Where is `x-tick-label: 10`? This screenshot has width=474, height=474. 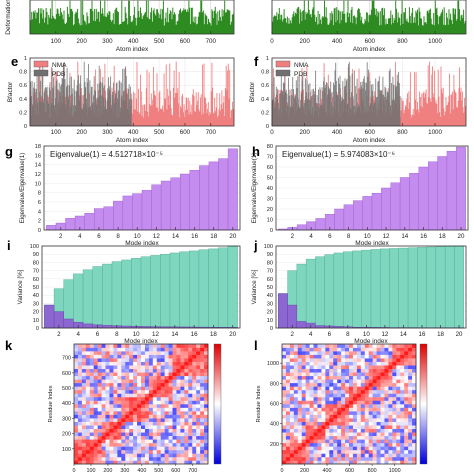
x-tick-label: 10 is located at coordinates (137, 236).